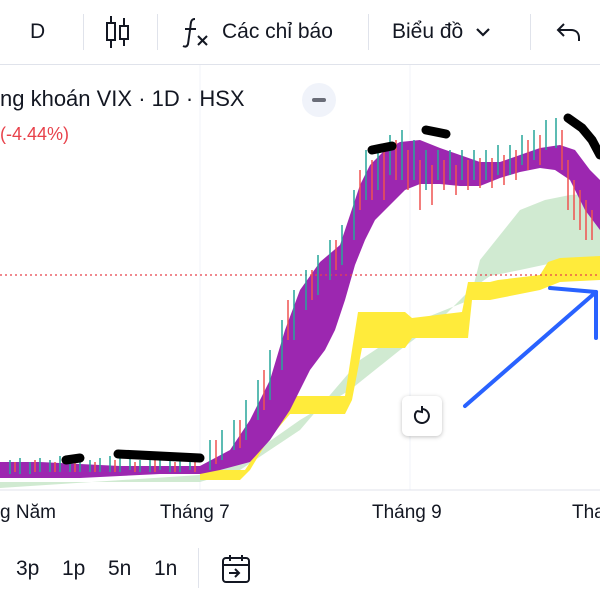 The height and width of the screenshot is (600, 600). I want to click on collapse-legend-button, so click(319, 100).